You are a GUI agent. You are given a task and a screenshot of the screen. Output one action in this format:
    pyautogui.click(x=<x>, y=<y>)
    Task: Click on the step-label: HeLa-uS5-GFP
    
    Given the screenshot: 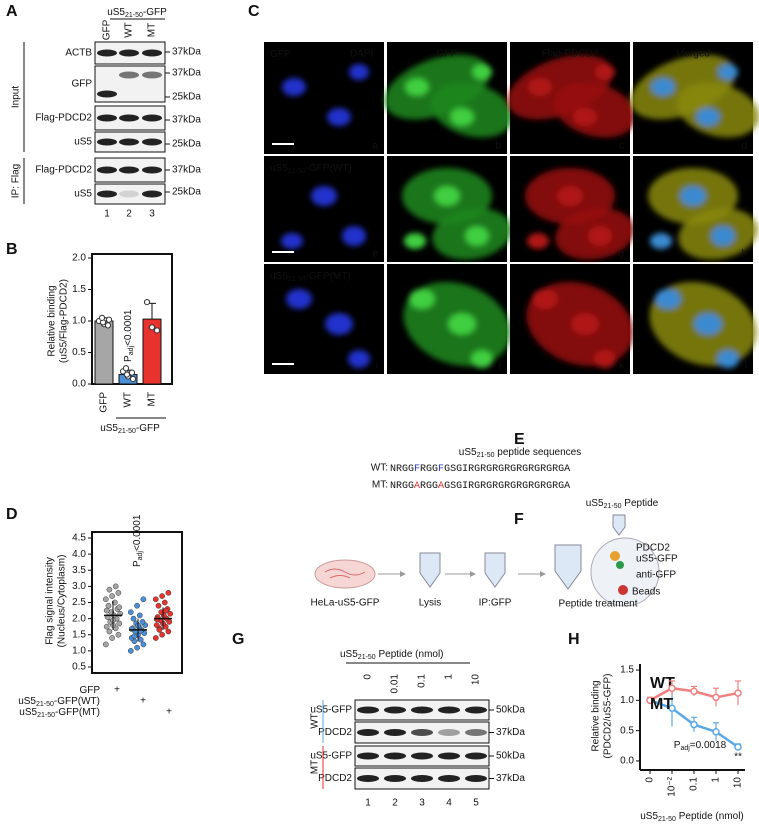 What is the action you would take?
    pyautogui.click(x=345, y=603)
    